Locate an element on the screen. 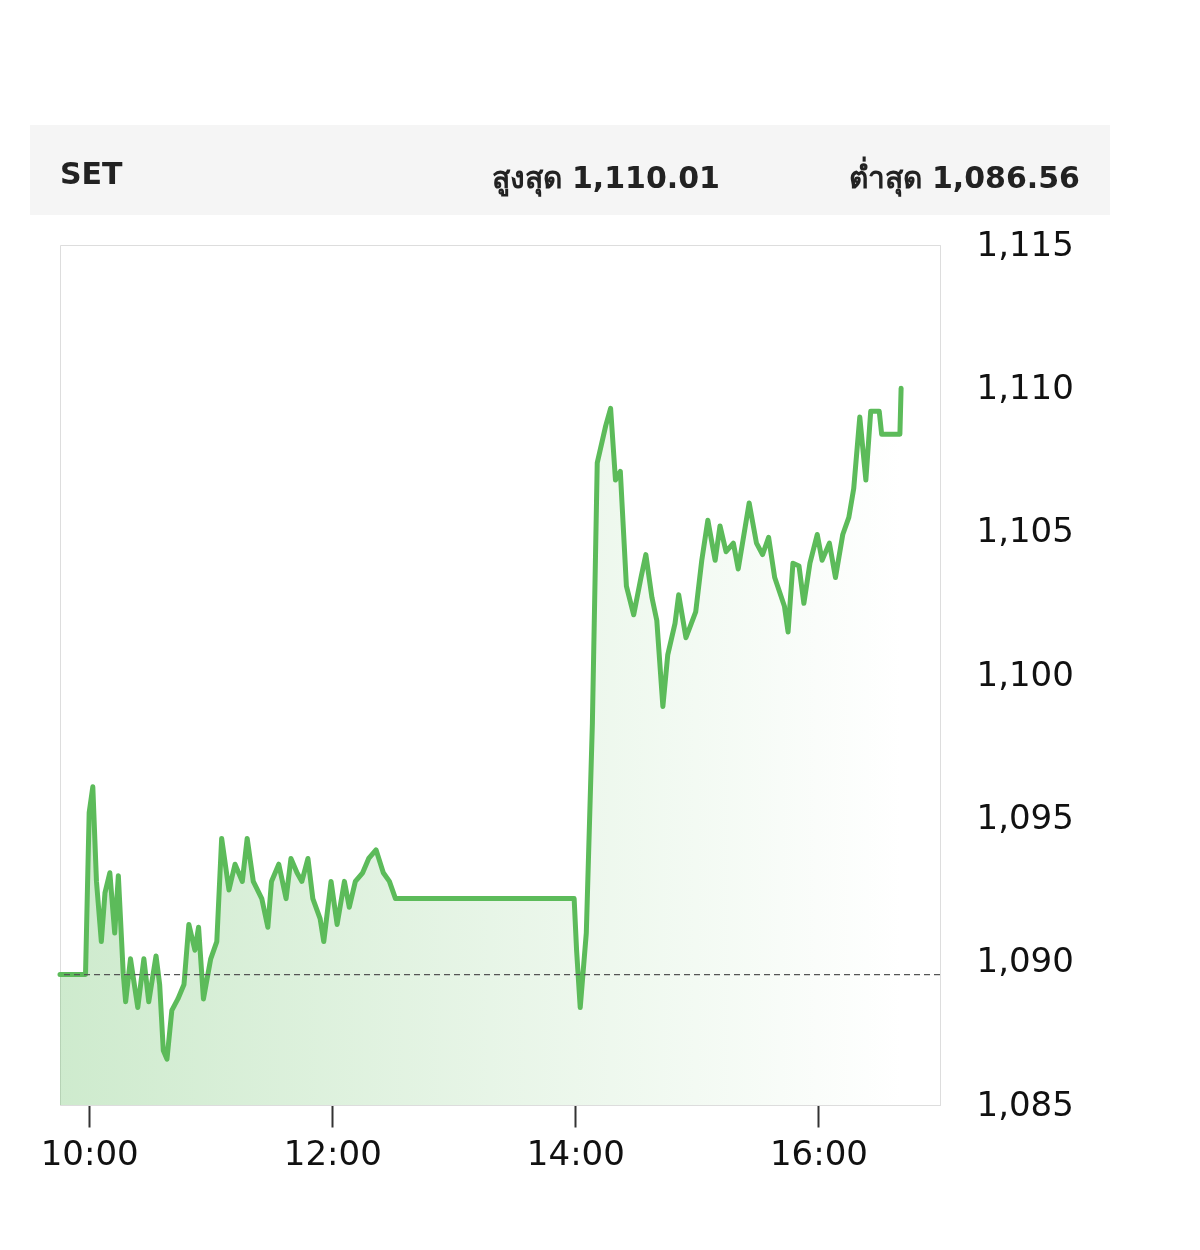 This screenshot has width=1200, height=1250. text: ต่ำสุด 1,086.56 is located at coordinates (964, 176).